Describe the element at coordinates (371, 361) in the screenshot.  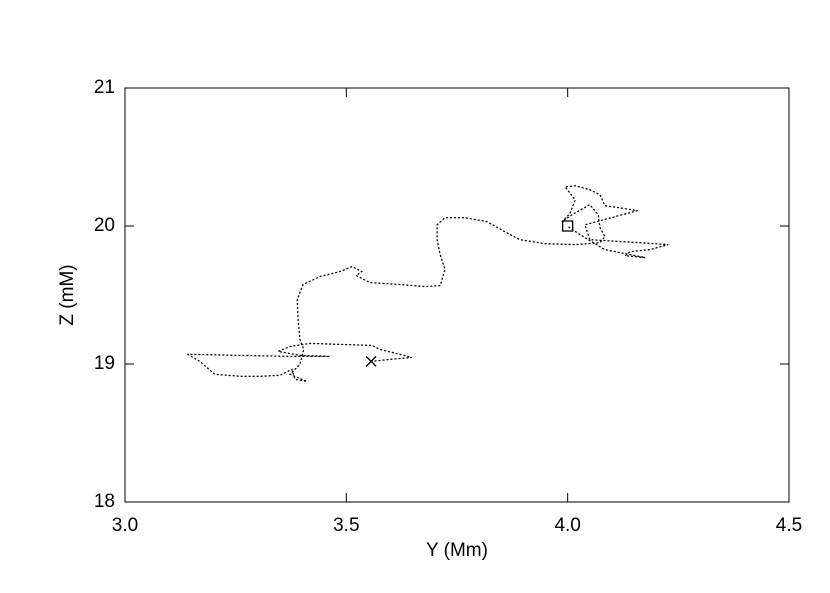
I see `start-marker` at that location.